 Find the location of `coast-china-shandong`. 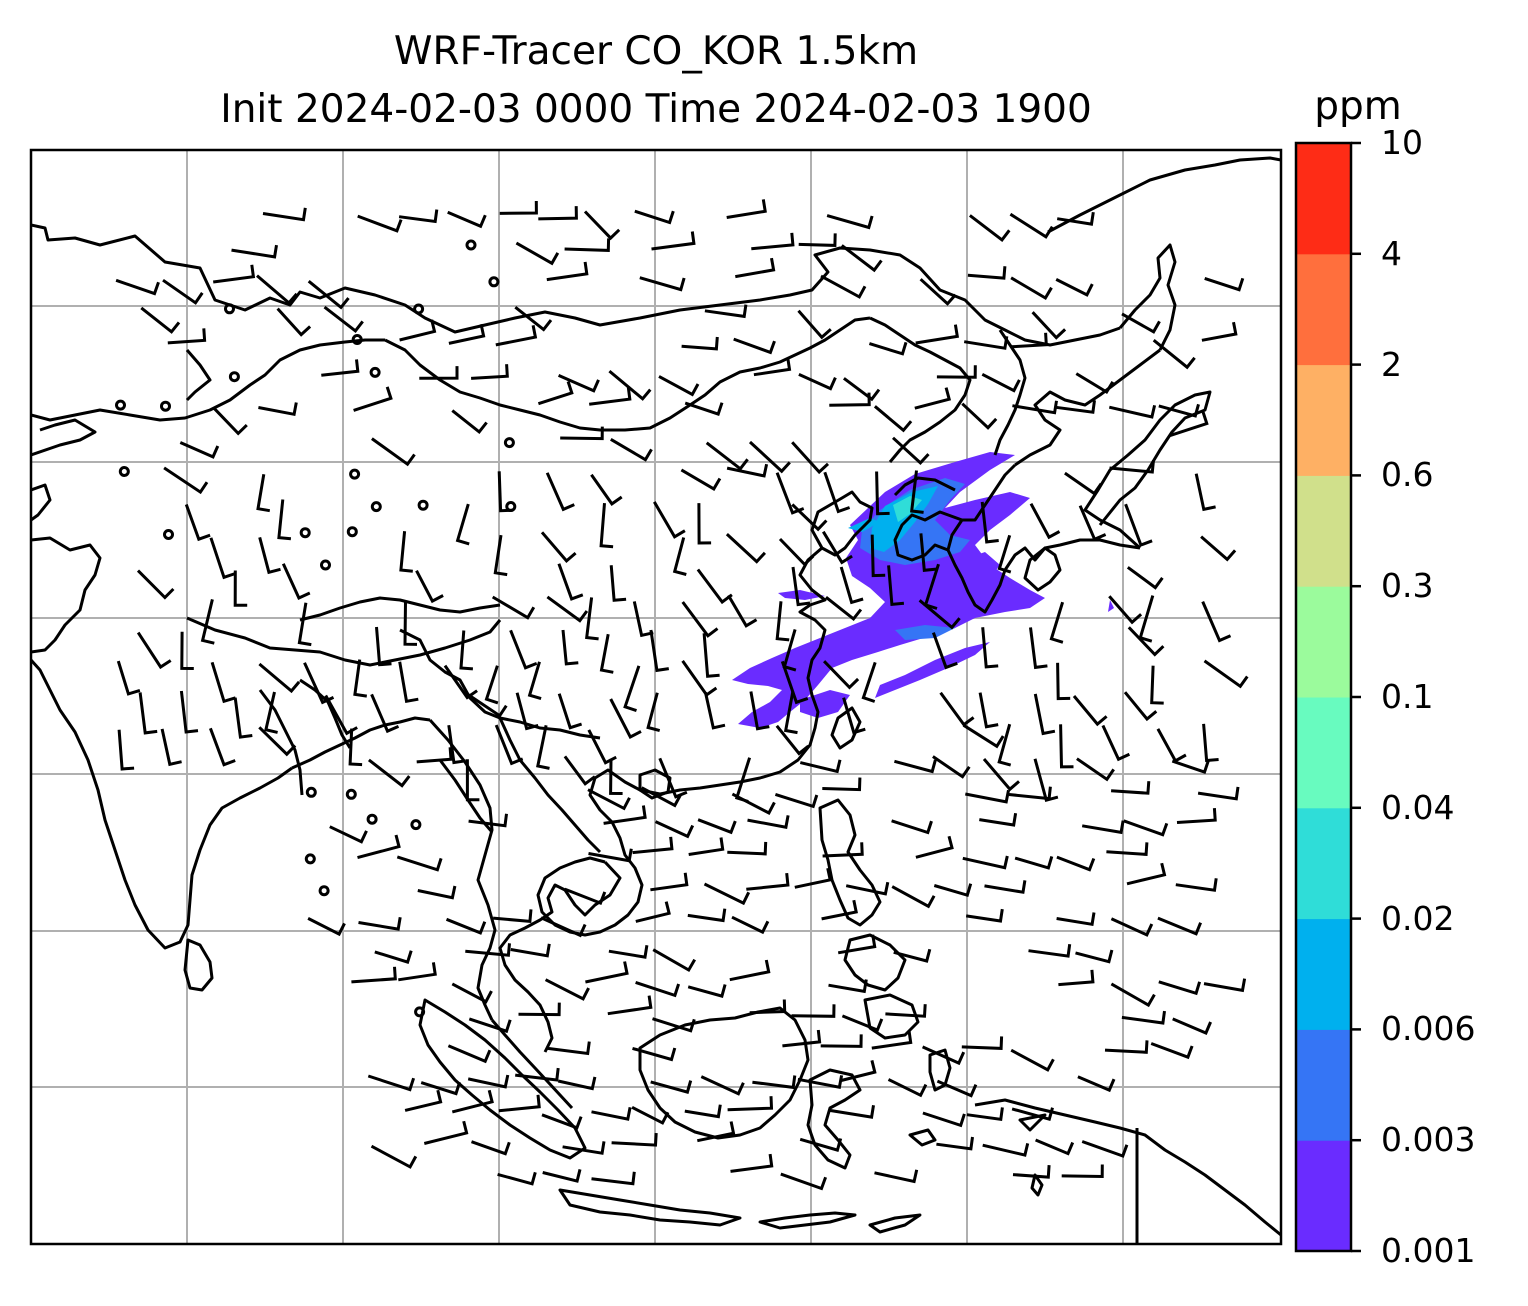

coast-china-shandong is located at coordinates (743, 671).